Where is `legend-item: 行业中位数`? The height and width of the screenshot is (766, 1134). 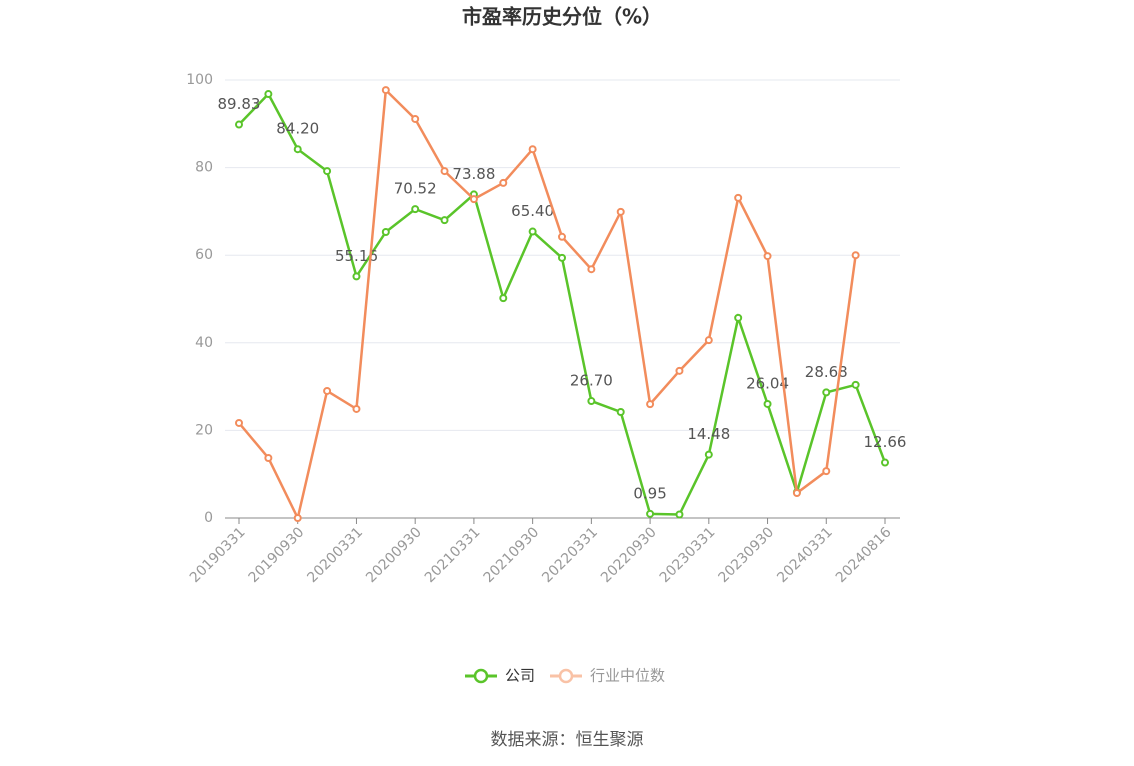 legend-item: 行业中位数 is located at coordinates (607, 676).